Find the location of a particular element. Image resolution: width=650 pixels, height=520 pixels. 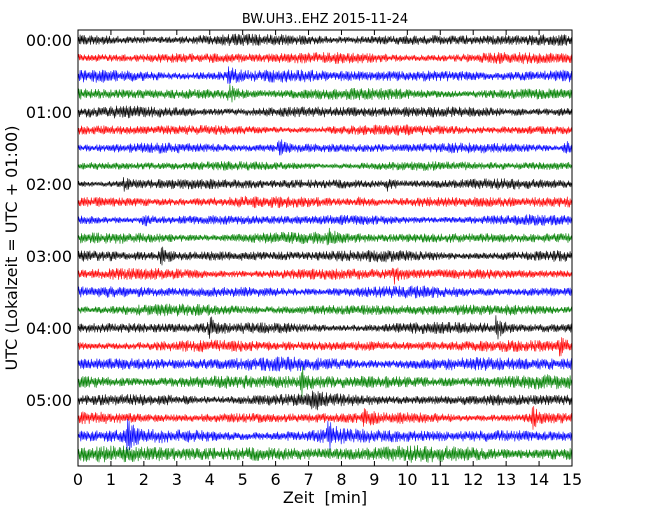

y-tick-label: 04:00 is located at coordinates (49, 328).